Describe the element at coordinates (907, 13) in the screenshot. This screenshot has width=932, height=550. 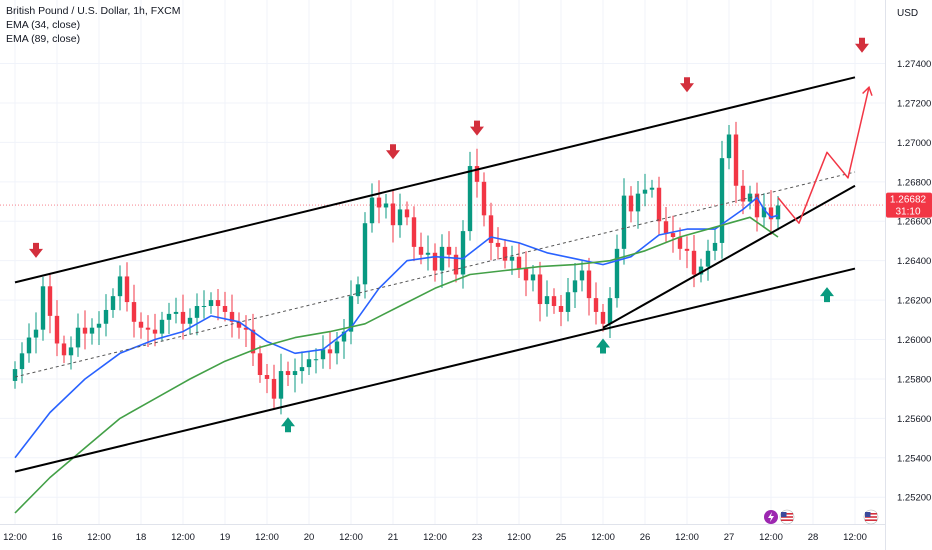
I see `currency-label: USD` at that location.